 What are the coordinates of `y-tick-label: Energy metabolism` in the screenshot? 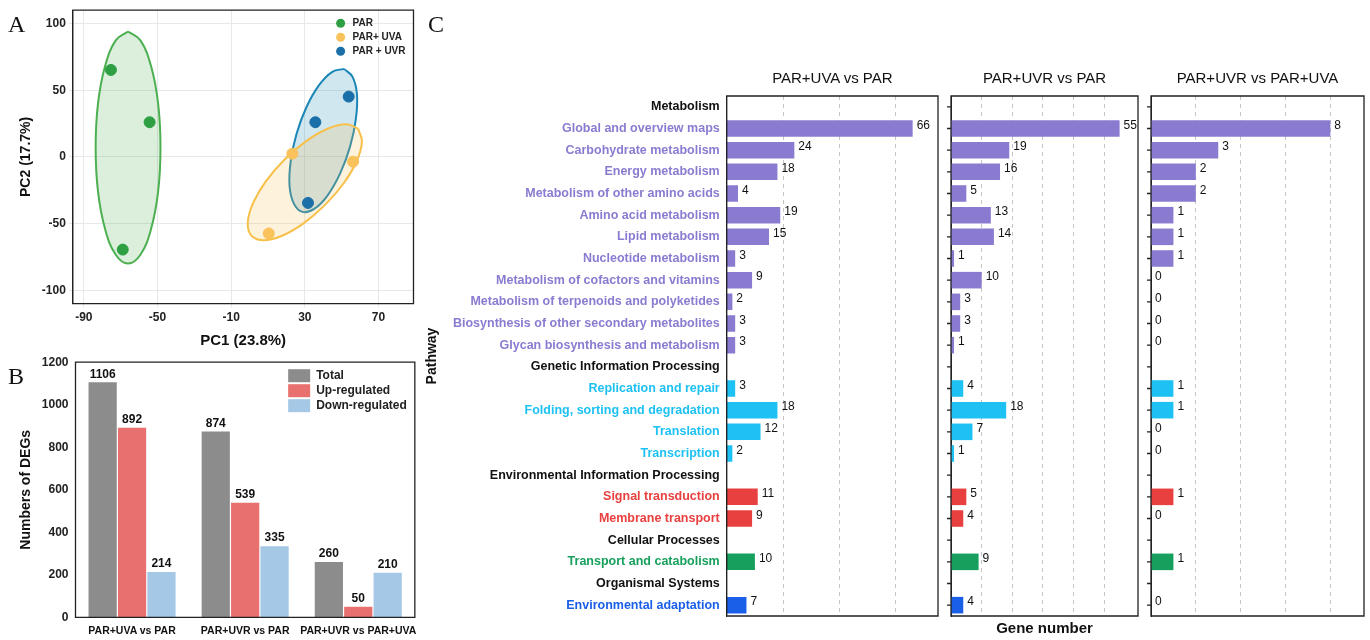 It's located at (662, 171).